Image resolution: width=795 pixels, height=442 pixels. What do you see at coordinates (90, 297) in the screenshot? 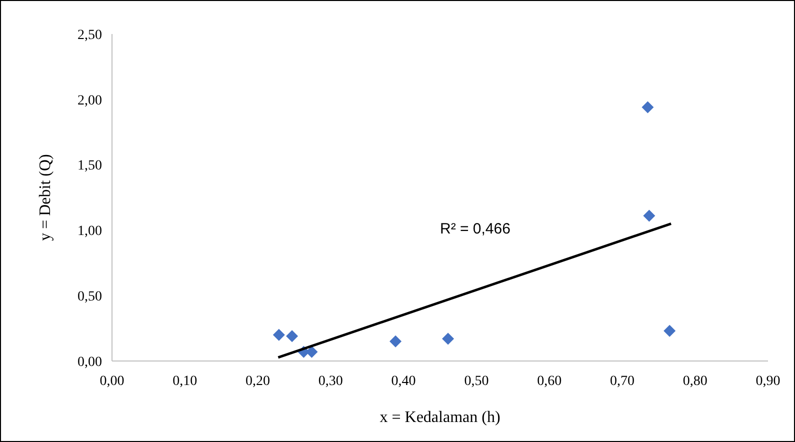
I see `y-tick-label: 0,50` at bounding box center [90, 297].